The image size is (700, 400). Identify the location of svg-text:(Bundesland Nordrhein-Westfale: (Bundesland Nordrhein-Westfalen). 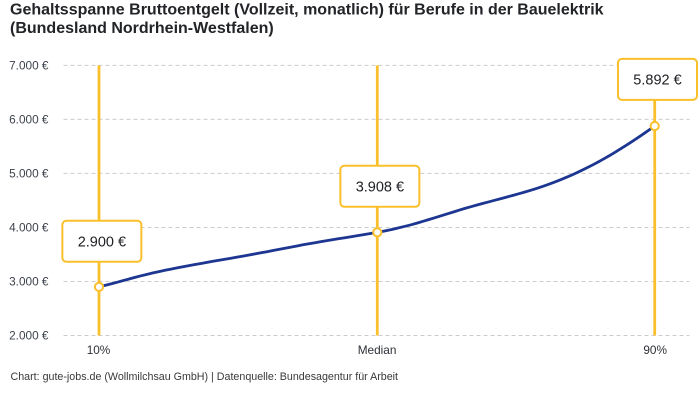
(142, 28).